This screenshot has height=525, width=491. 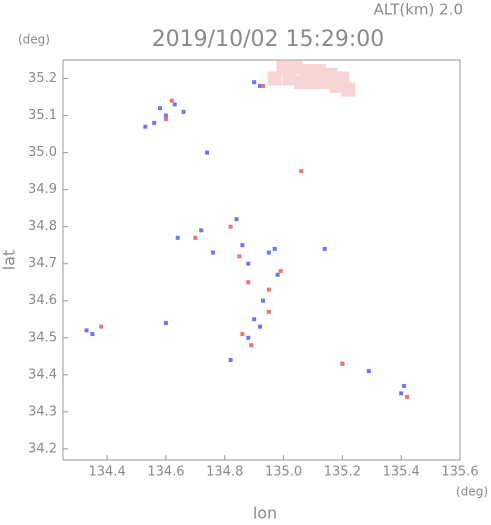 I want to click on x-tick-label: 134.4, so click(x=107, y=472).